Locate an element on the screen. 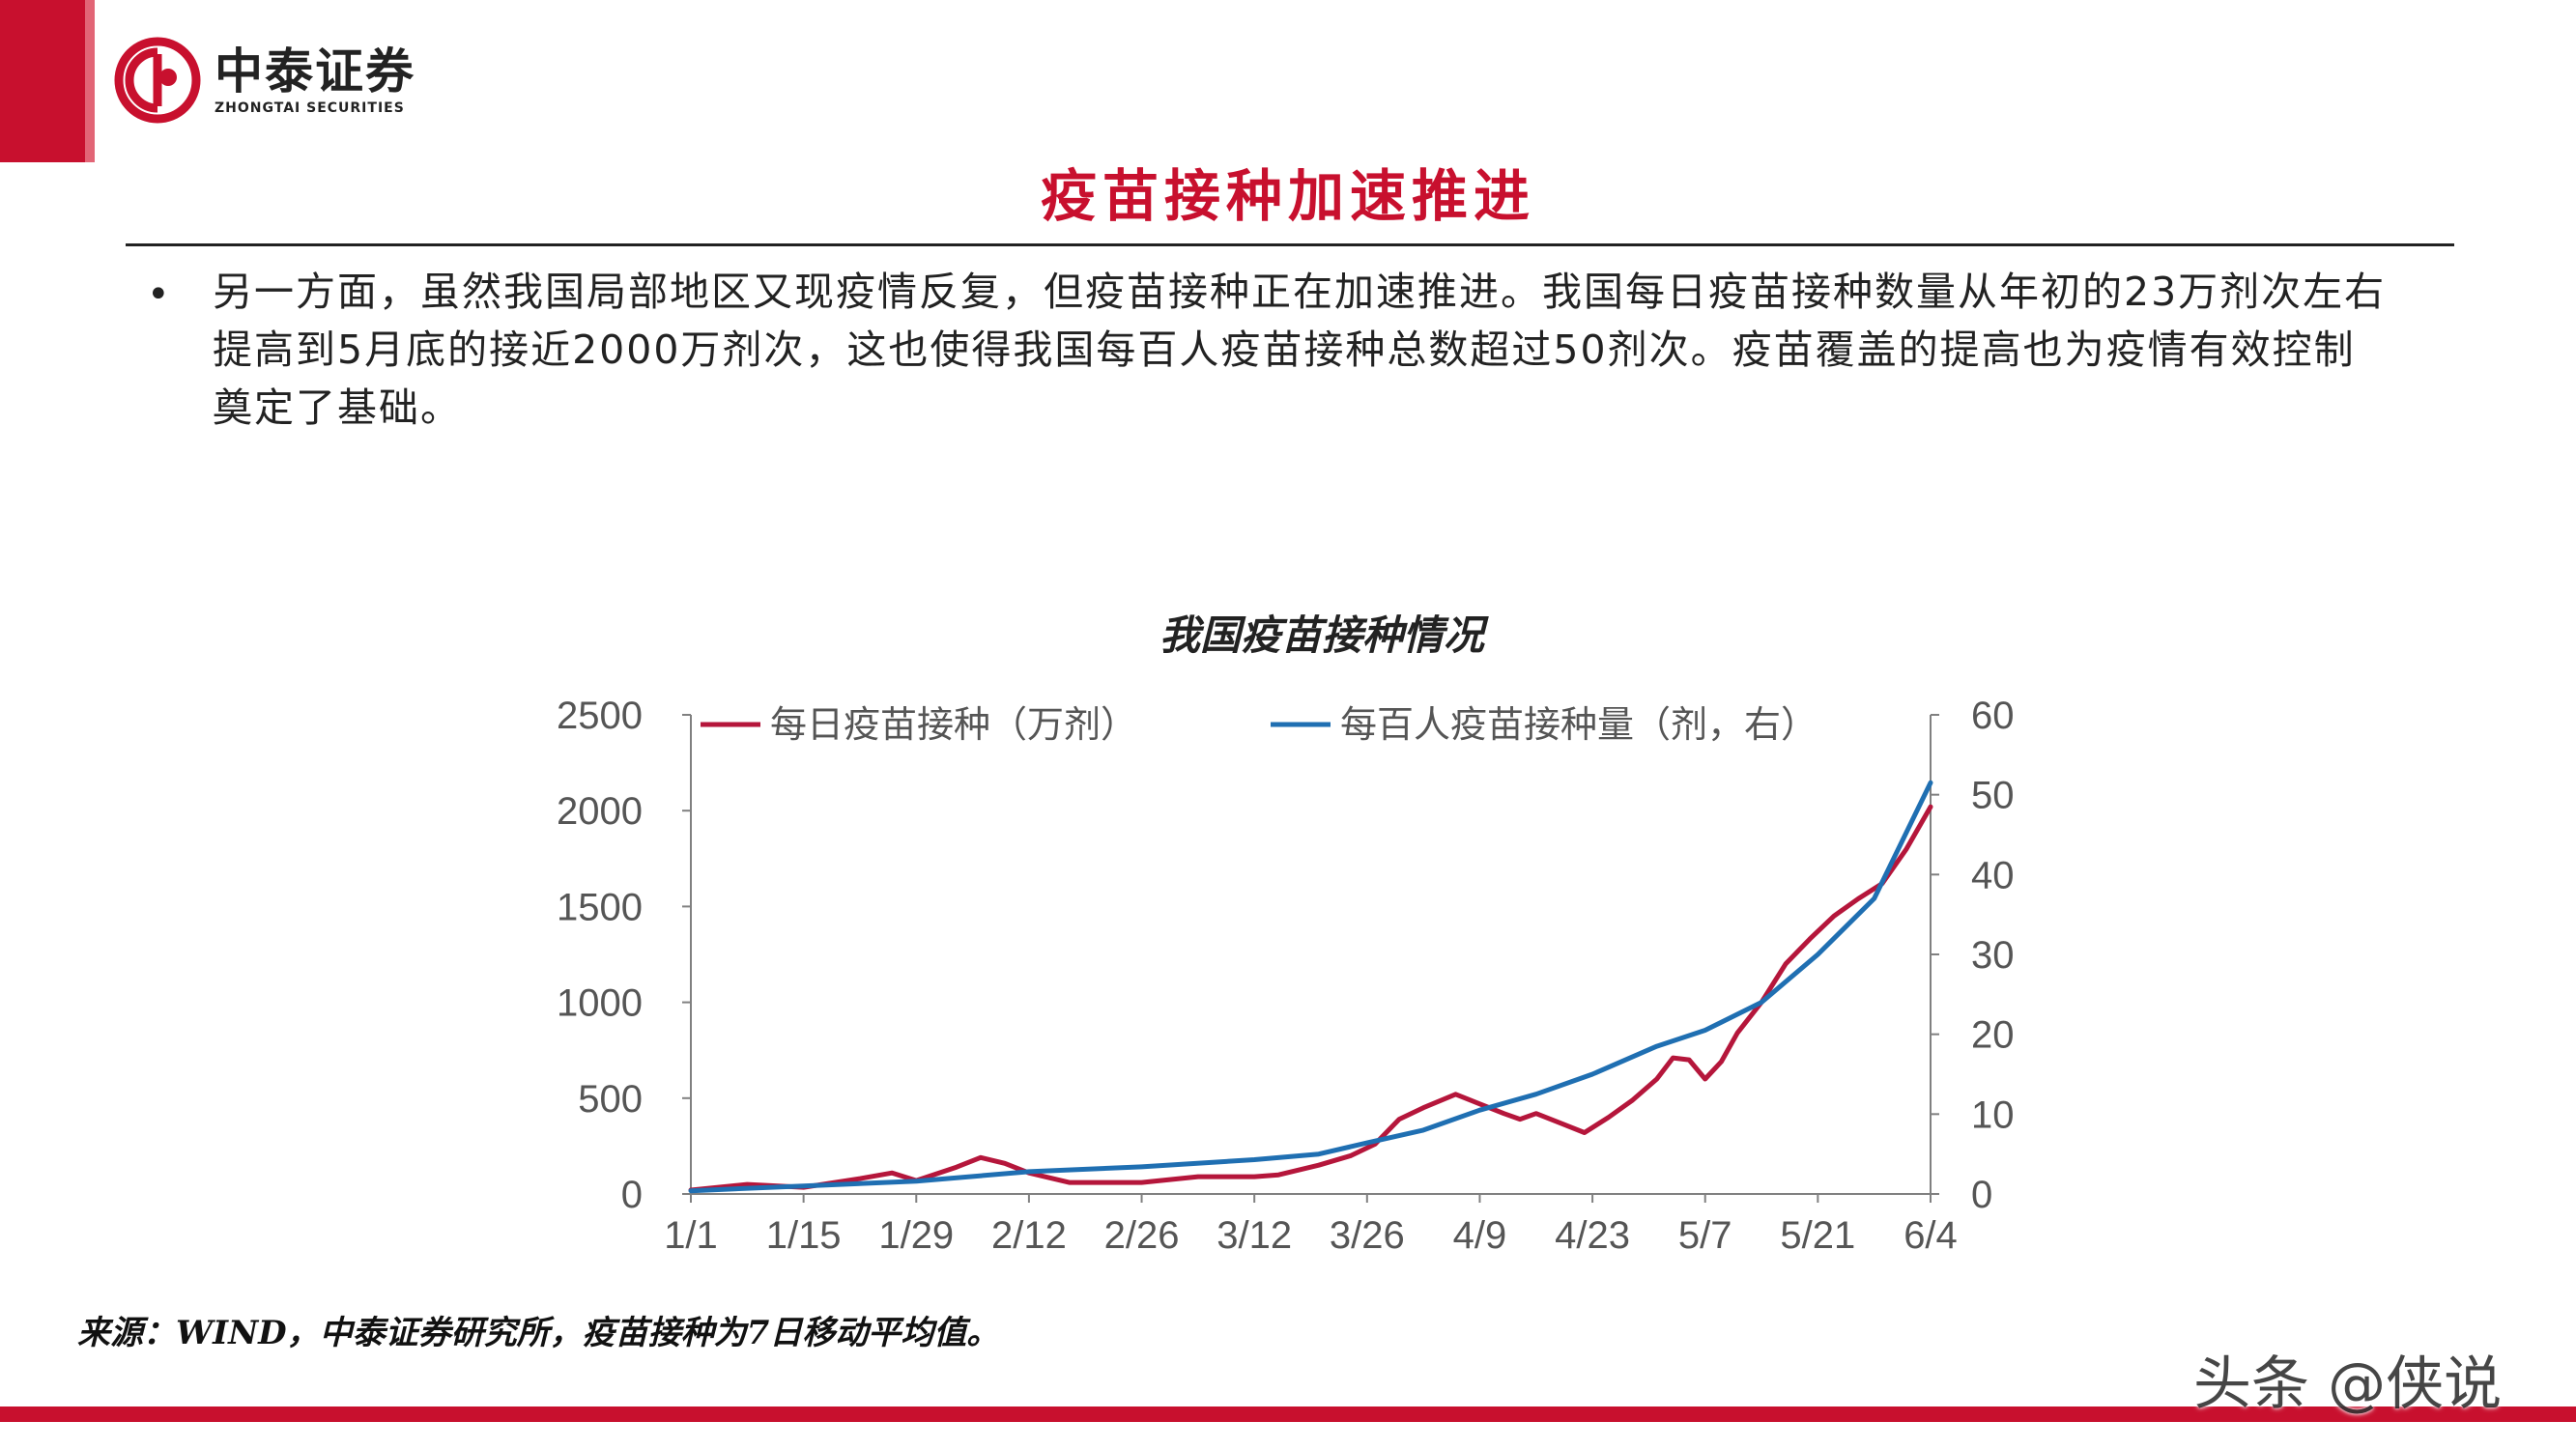 The image size is (2576, 1449). x-tick-label: 5/21 is located at coordinates (1818, 1235).